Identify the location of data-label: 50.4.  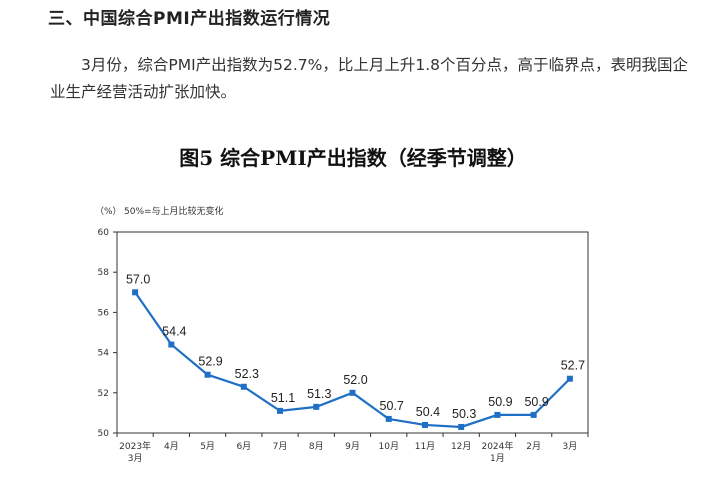
(428, 412).